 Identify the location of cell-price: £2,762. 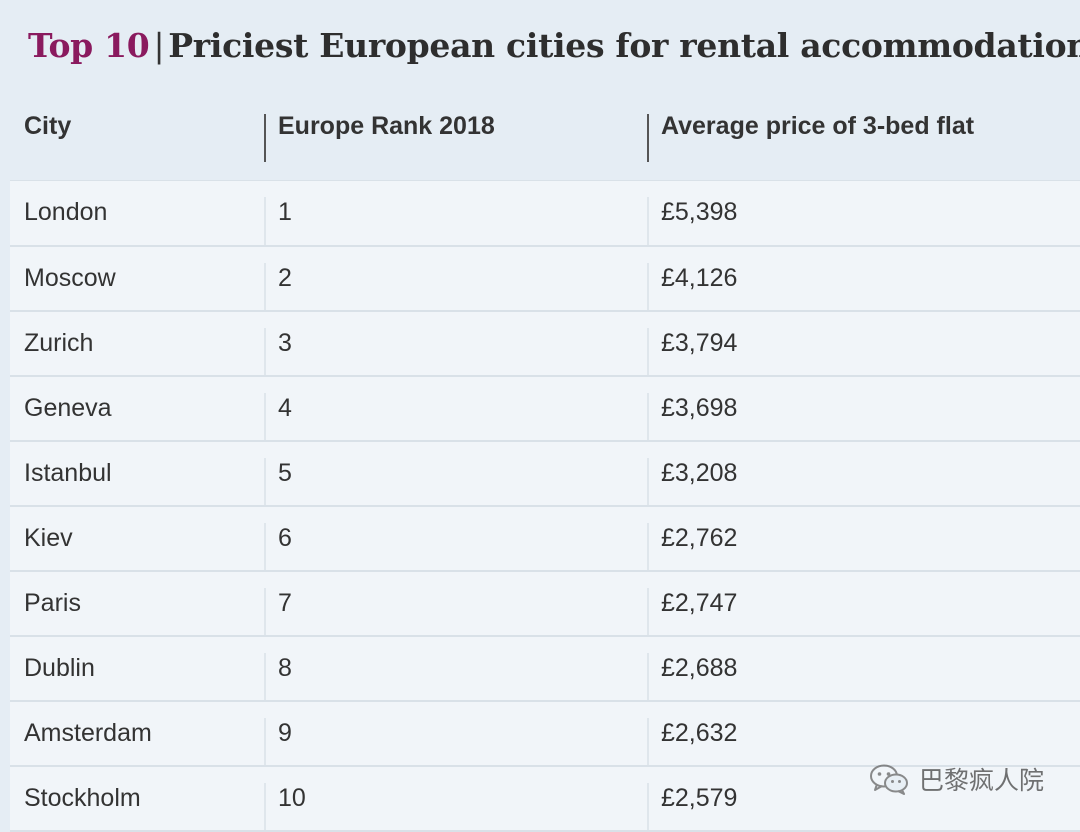
(863, 538).